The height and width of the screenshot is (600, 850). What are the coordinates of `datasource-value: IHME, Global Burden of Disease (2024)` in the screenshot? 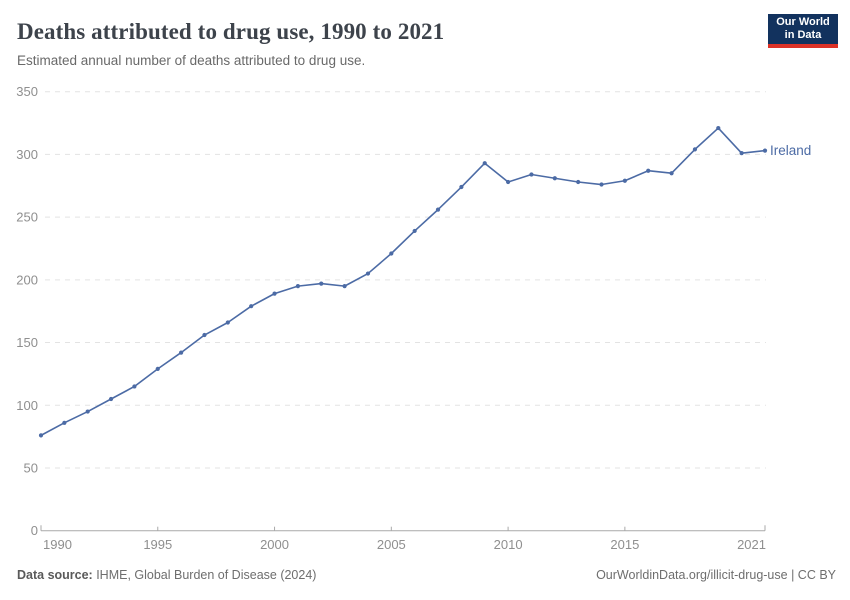 It's located at (204, 575).